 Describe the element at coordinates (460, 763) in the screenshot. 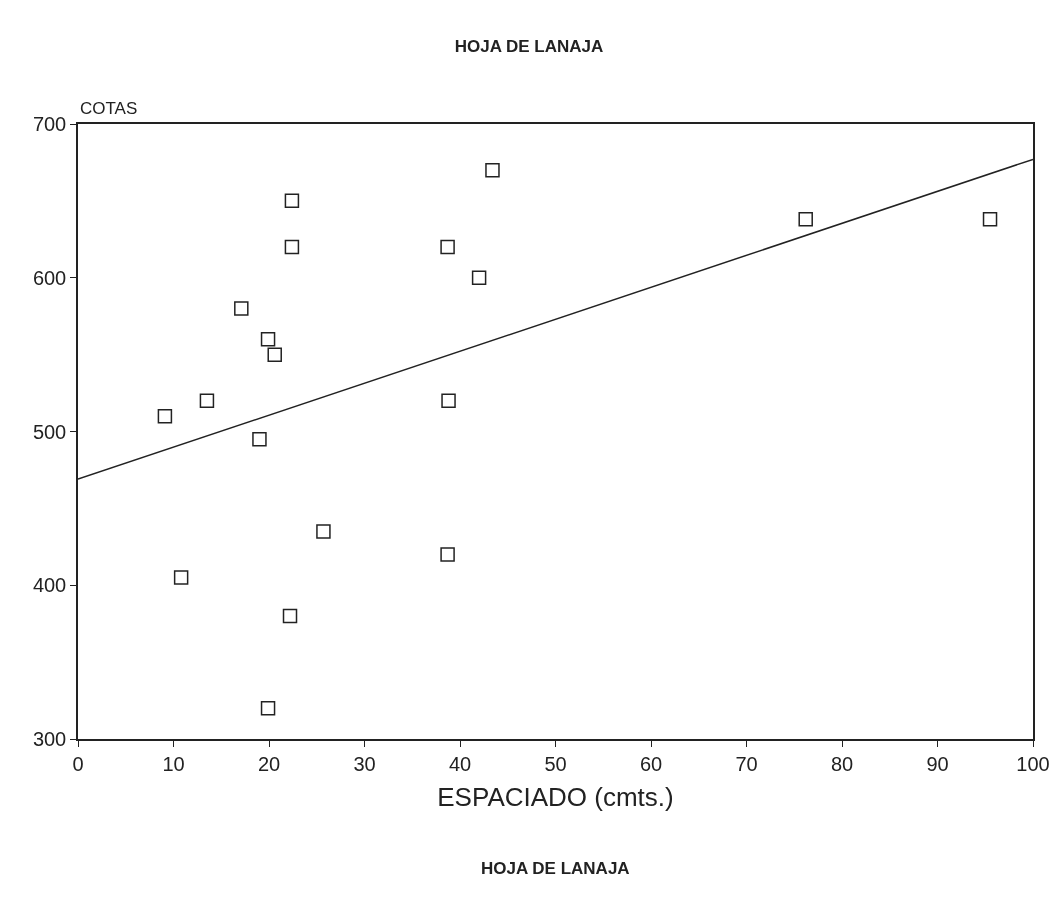

I see `x-tick-label: 40` at that location.